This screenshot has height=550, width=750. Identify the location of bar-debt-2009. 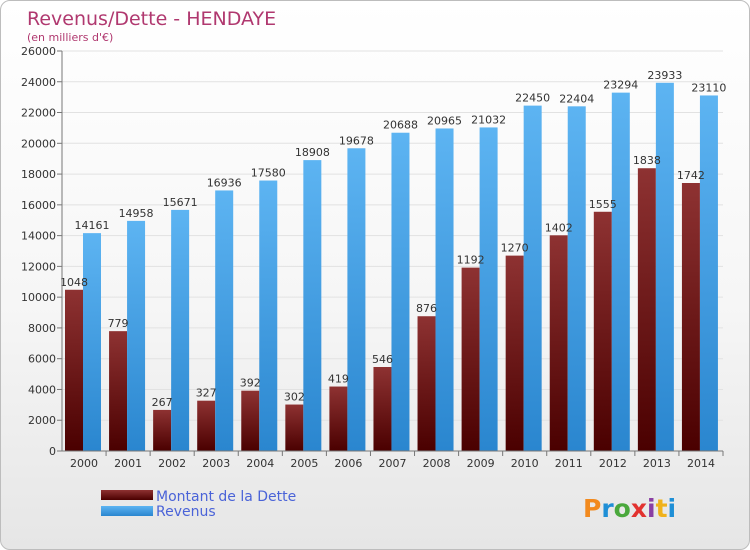
(470, 359).